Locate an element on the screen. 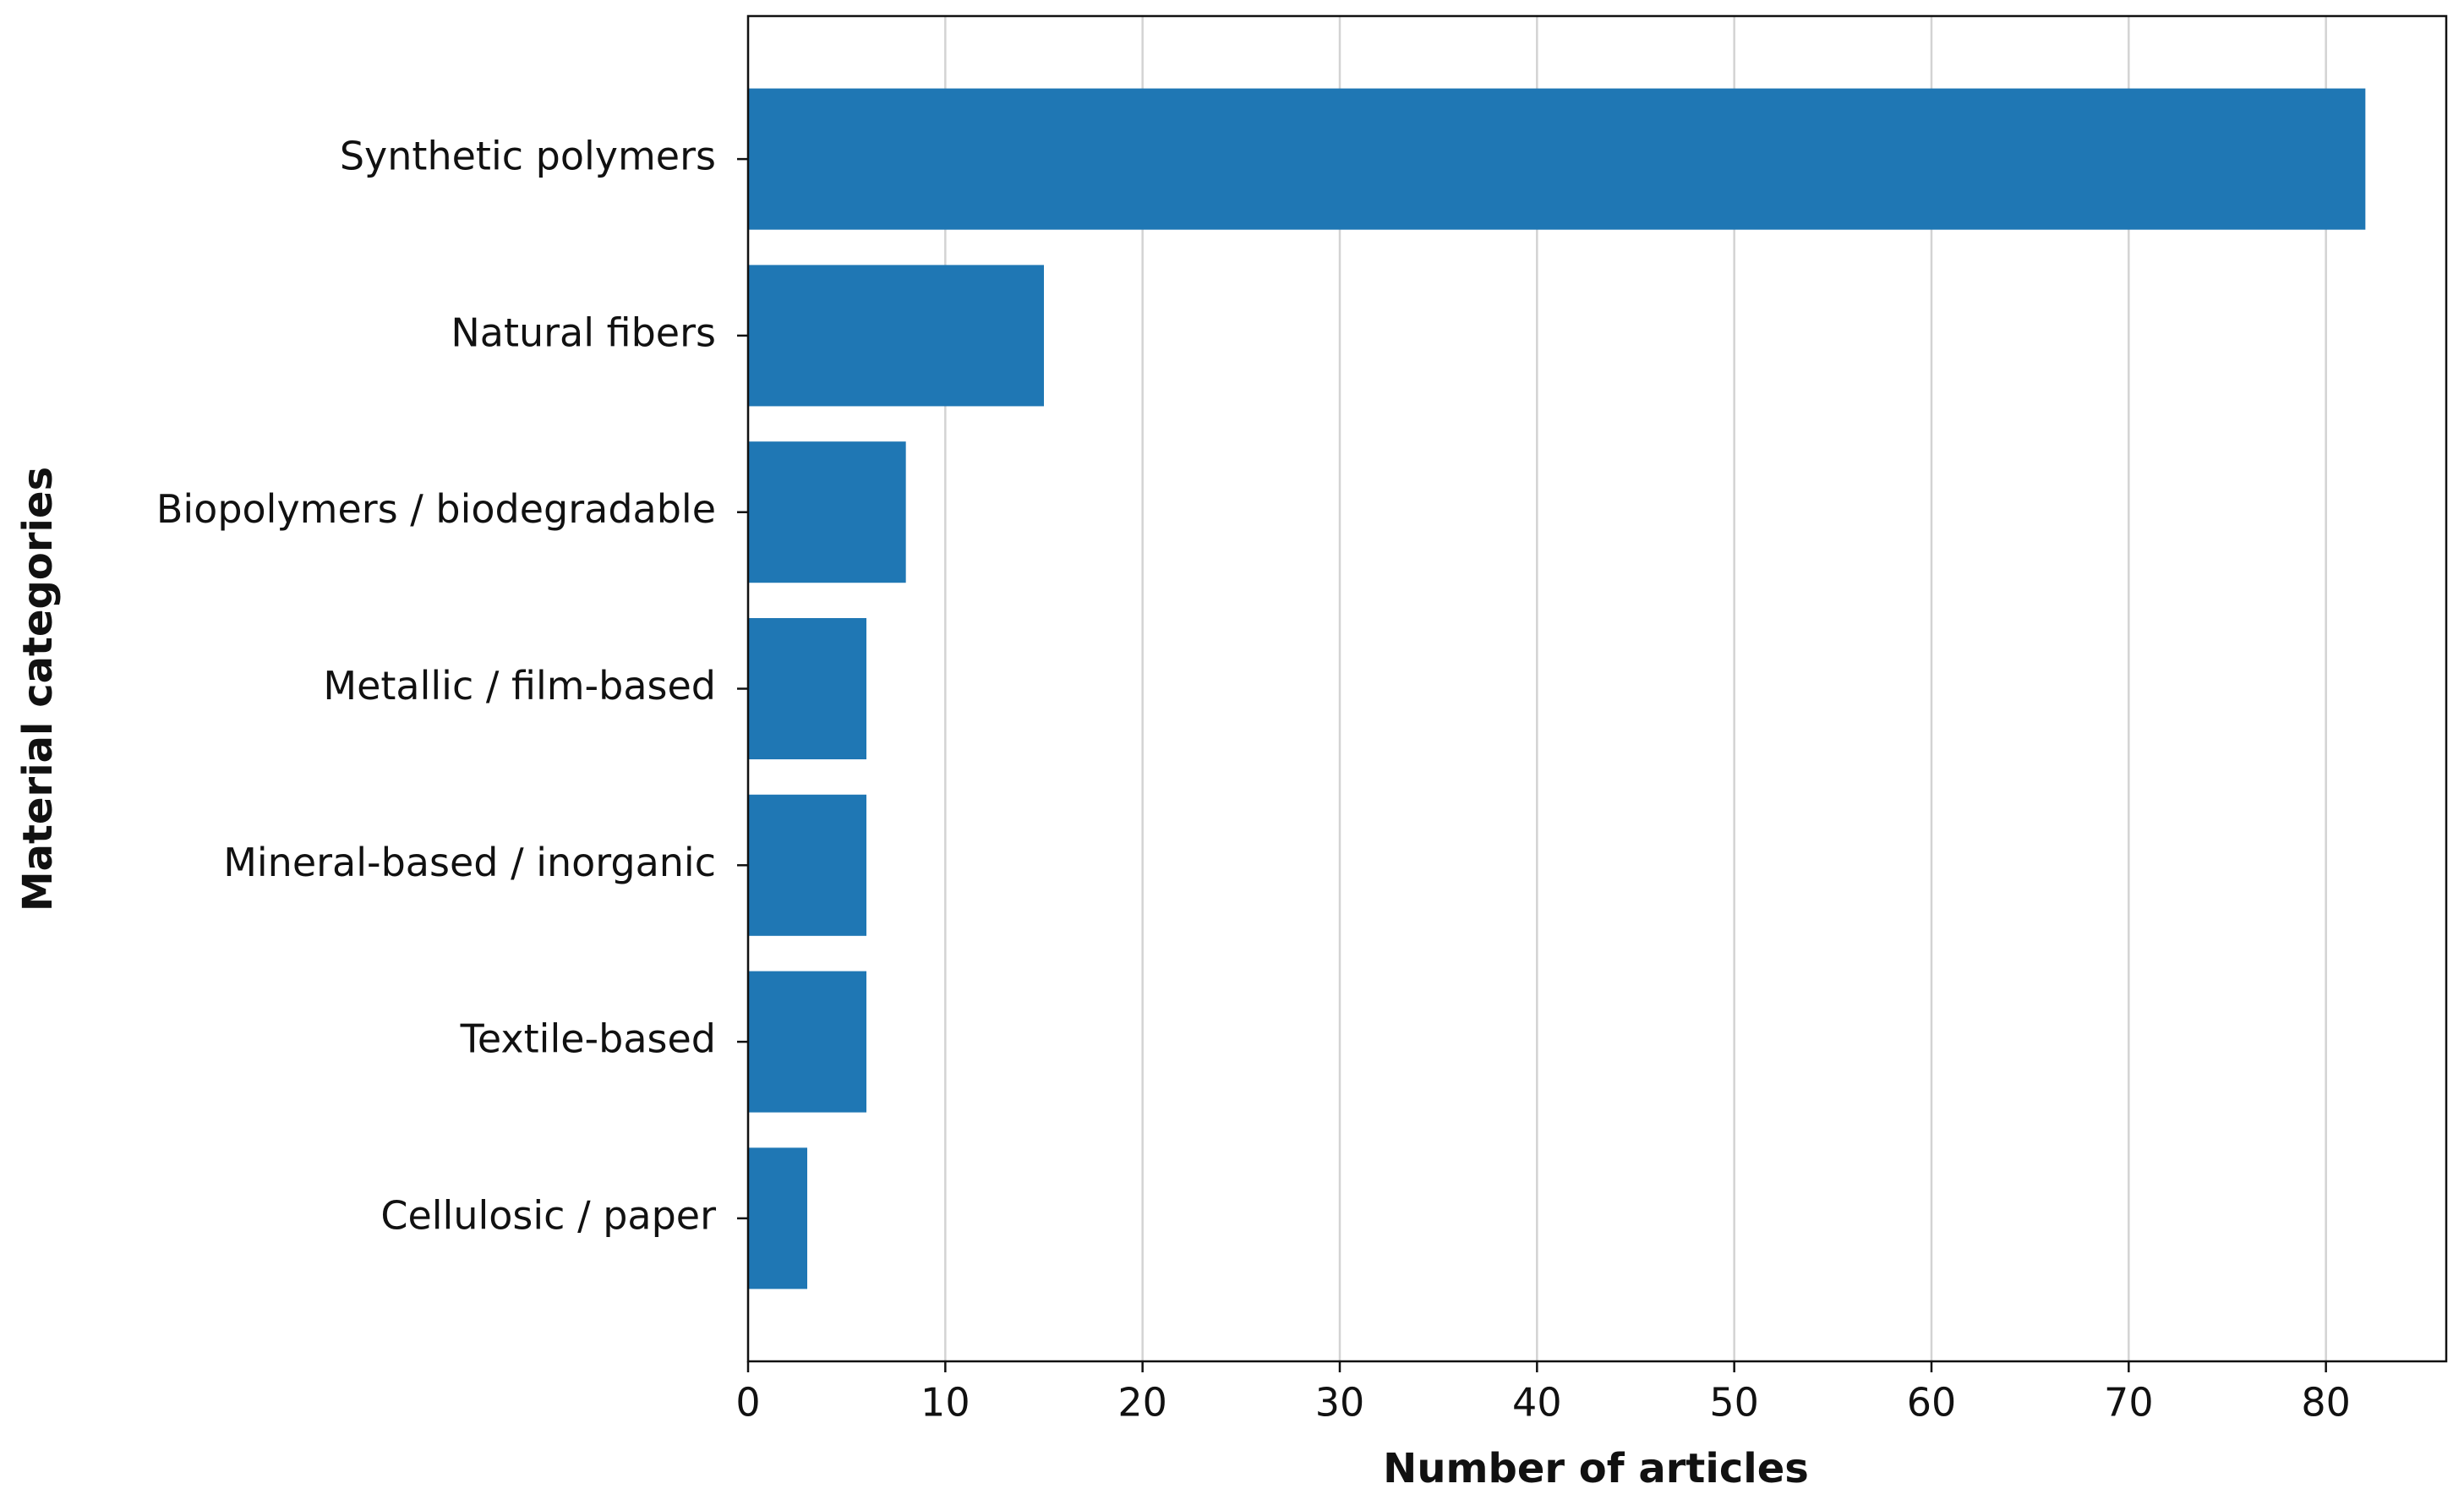 The height and width of the screenshot is (1500, 2464). y-tick-label: Metallic / film-based is located at coordinates (519, 686).